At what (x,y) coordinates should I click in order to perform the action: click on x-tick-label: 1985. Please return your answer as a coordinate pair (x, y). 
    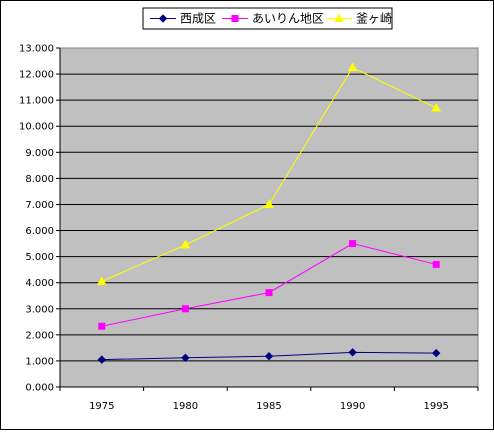
    Looking at the image, I should click on (268, 406).